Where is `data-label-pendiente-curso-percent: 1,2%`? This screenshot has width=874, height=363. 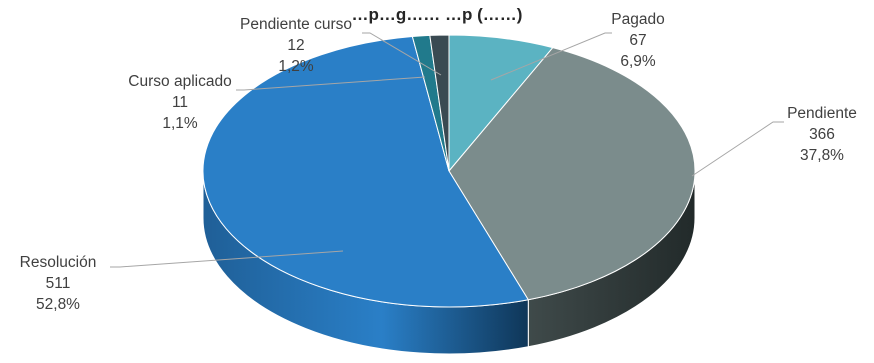
data-label-pendiente-curso-percent: 1,2% is located at coordinates (296, 66).